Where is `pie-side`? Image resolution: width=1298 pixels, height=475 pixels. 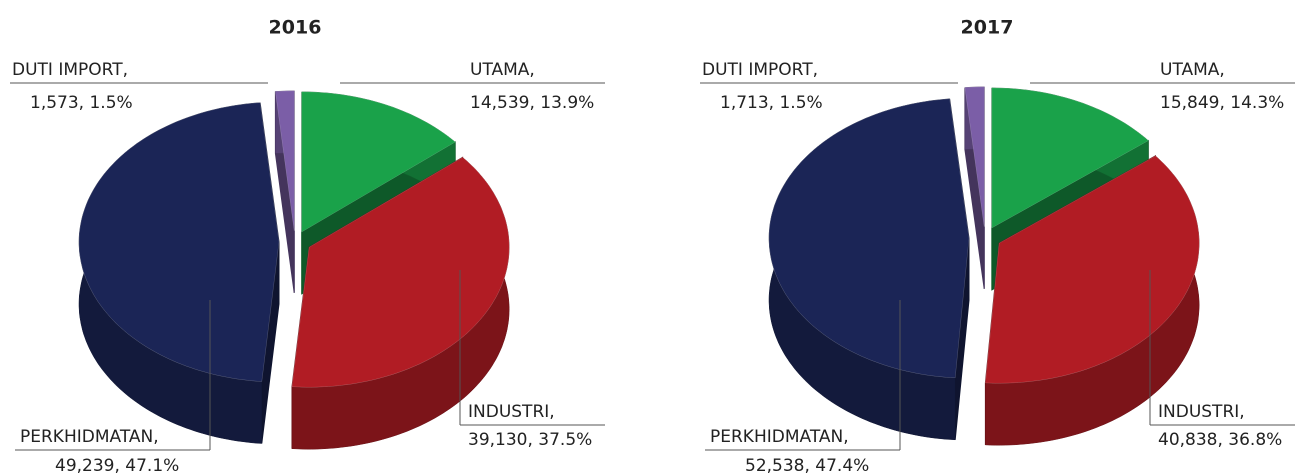
pie-side is located at coordinates (1092, 300).